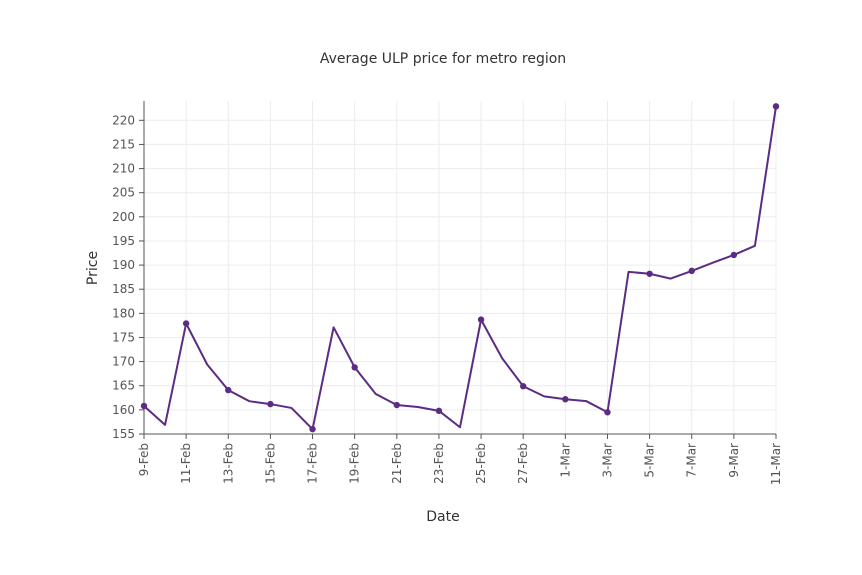  What do you see at coordinates (481, 463) in the screenshot?
I see `x-tick-label: 25-Feb` at bounding box center [481, 463].